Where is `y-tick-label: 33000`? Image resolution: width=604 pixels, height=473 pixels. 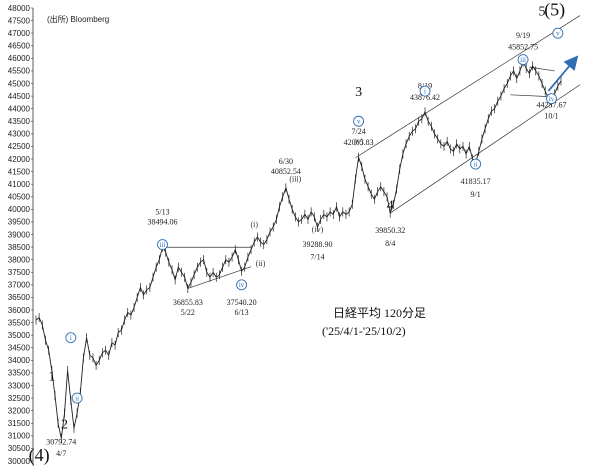 y-tick-label: 33000 is located at coordinates (19, 385).